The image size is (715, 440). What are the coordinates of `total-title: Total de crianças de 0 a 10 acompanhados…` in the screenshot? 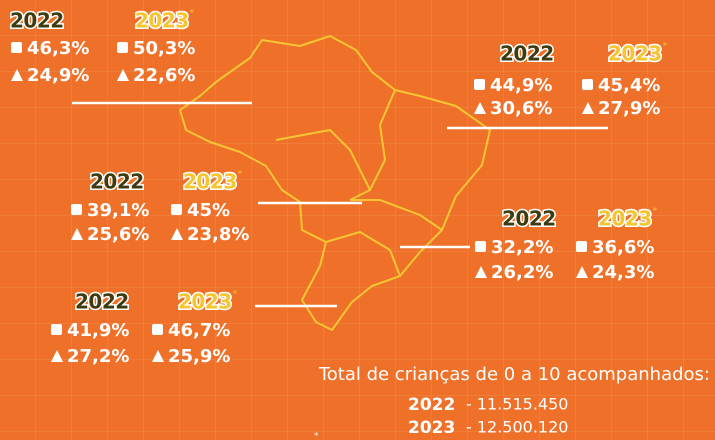 It's located at (514, 374).